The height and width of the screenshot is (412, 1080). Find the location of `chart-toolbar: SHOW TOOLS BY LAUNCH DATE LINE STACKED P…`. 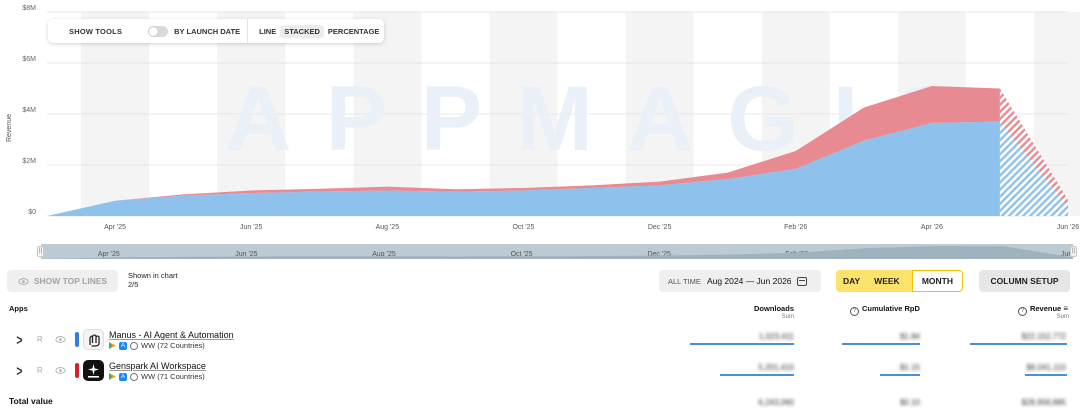

chart-toolbar: SHOW TOOLS BY LAUNCH DATE LINE STACKED P… is located at coordinates (216, 31).